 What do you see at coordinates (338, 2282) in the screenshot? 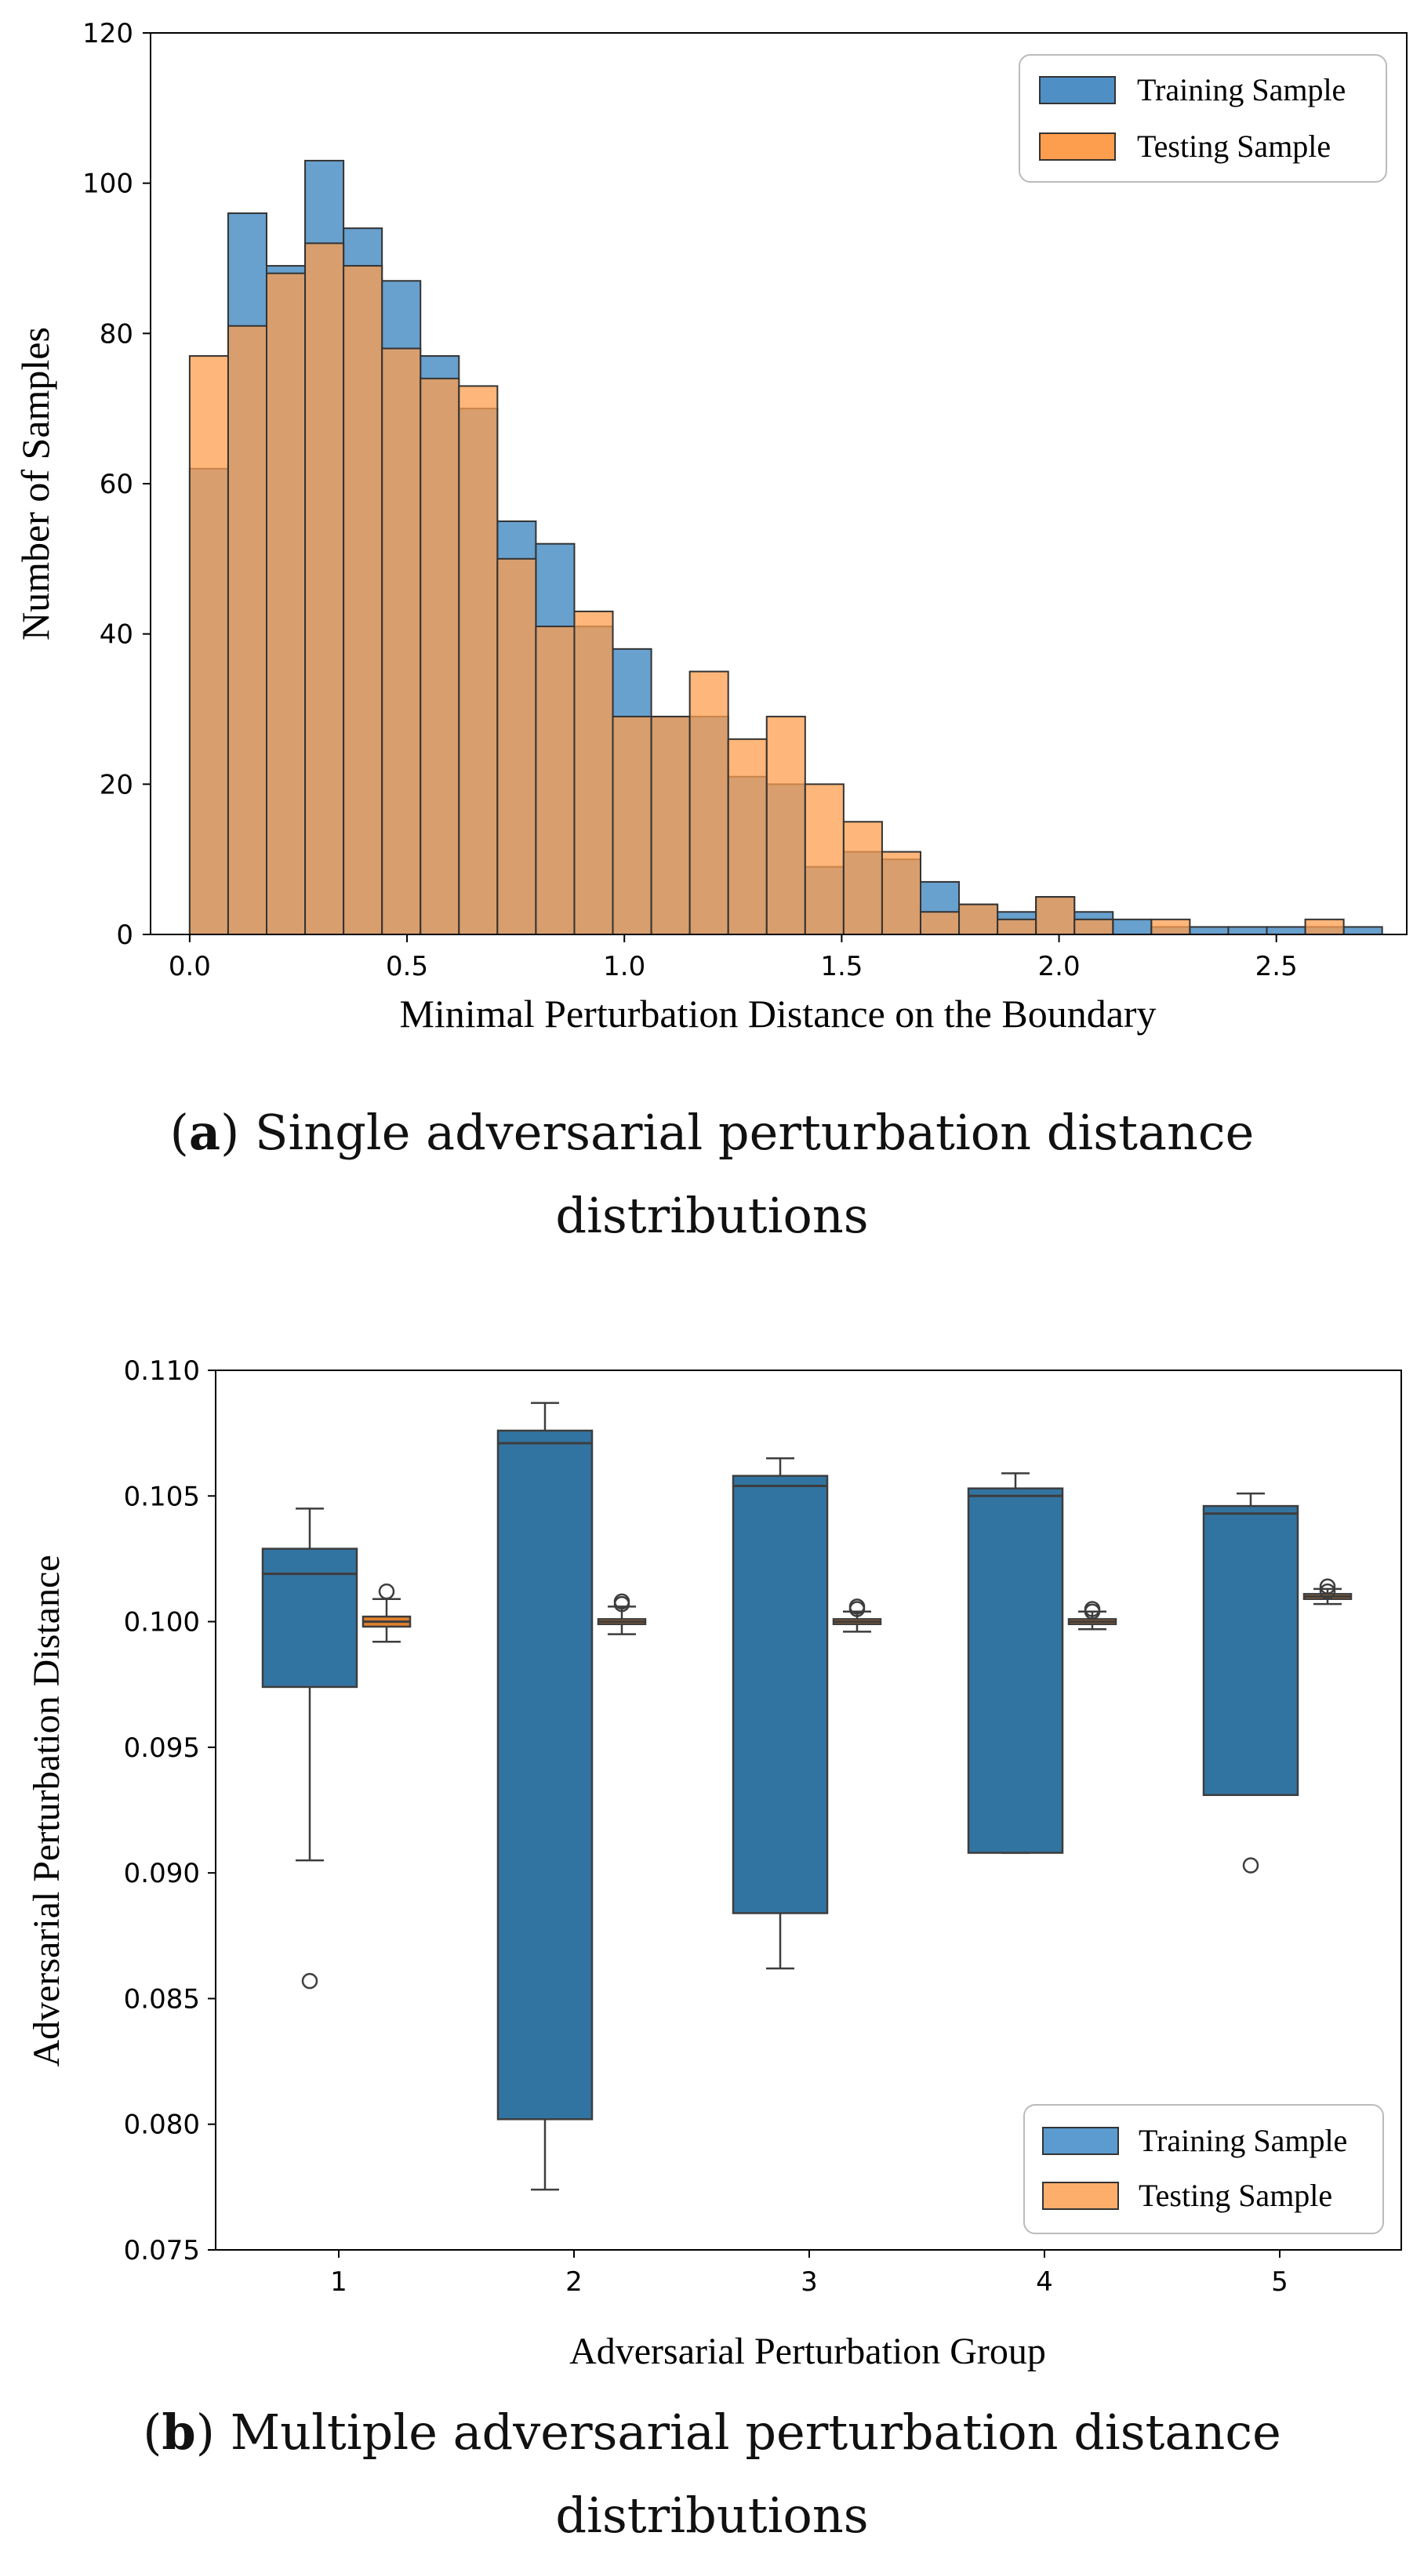
I see `x-tick-label: 1` at bounding box center [338, 2282].